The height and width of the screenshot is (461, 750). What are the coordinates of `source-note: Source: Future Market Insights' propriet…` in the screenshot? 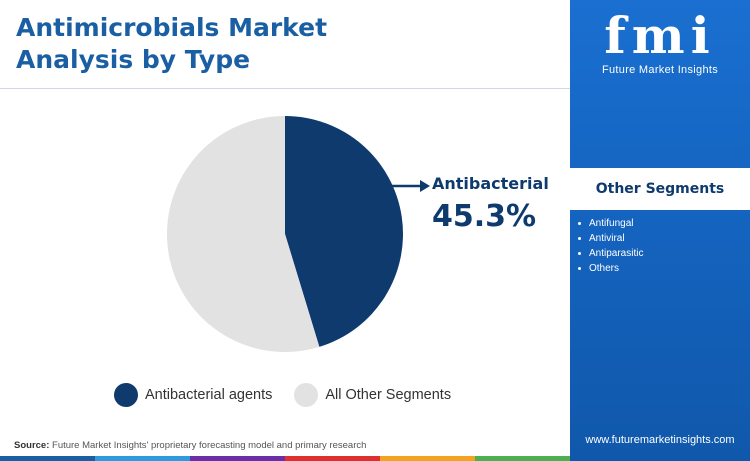 It's located at (190, 445).